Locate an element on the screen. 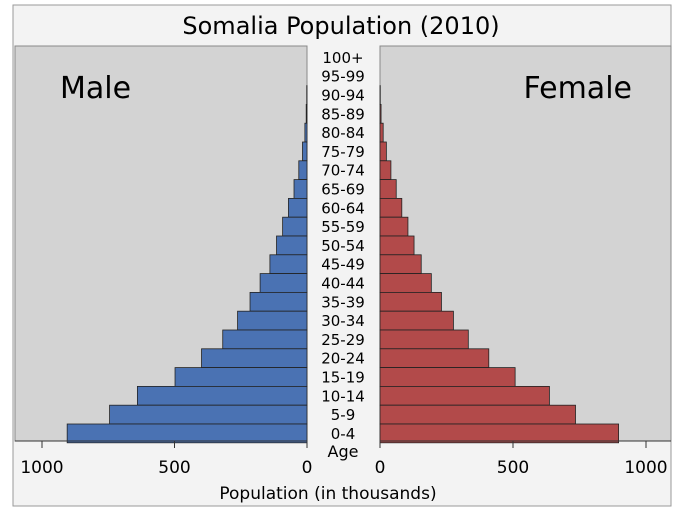  age-group-label: 55-59 is located at coordinates (343, 227).